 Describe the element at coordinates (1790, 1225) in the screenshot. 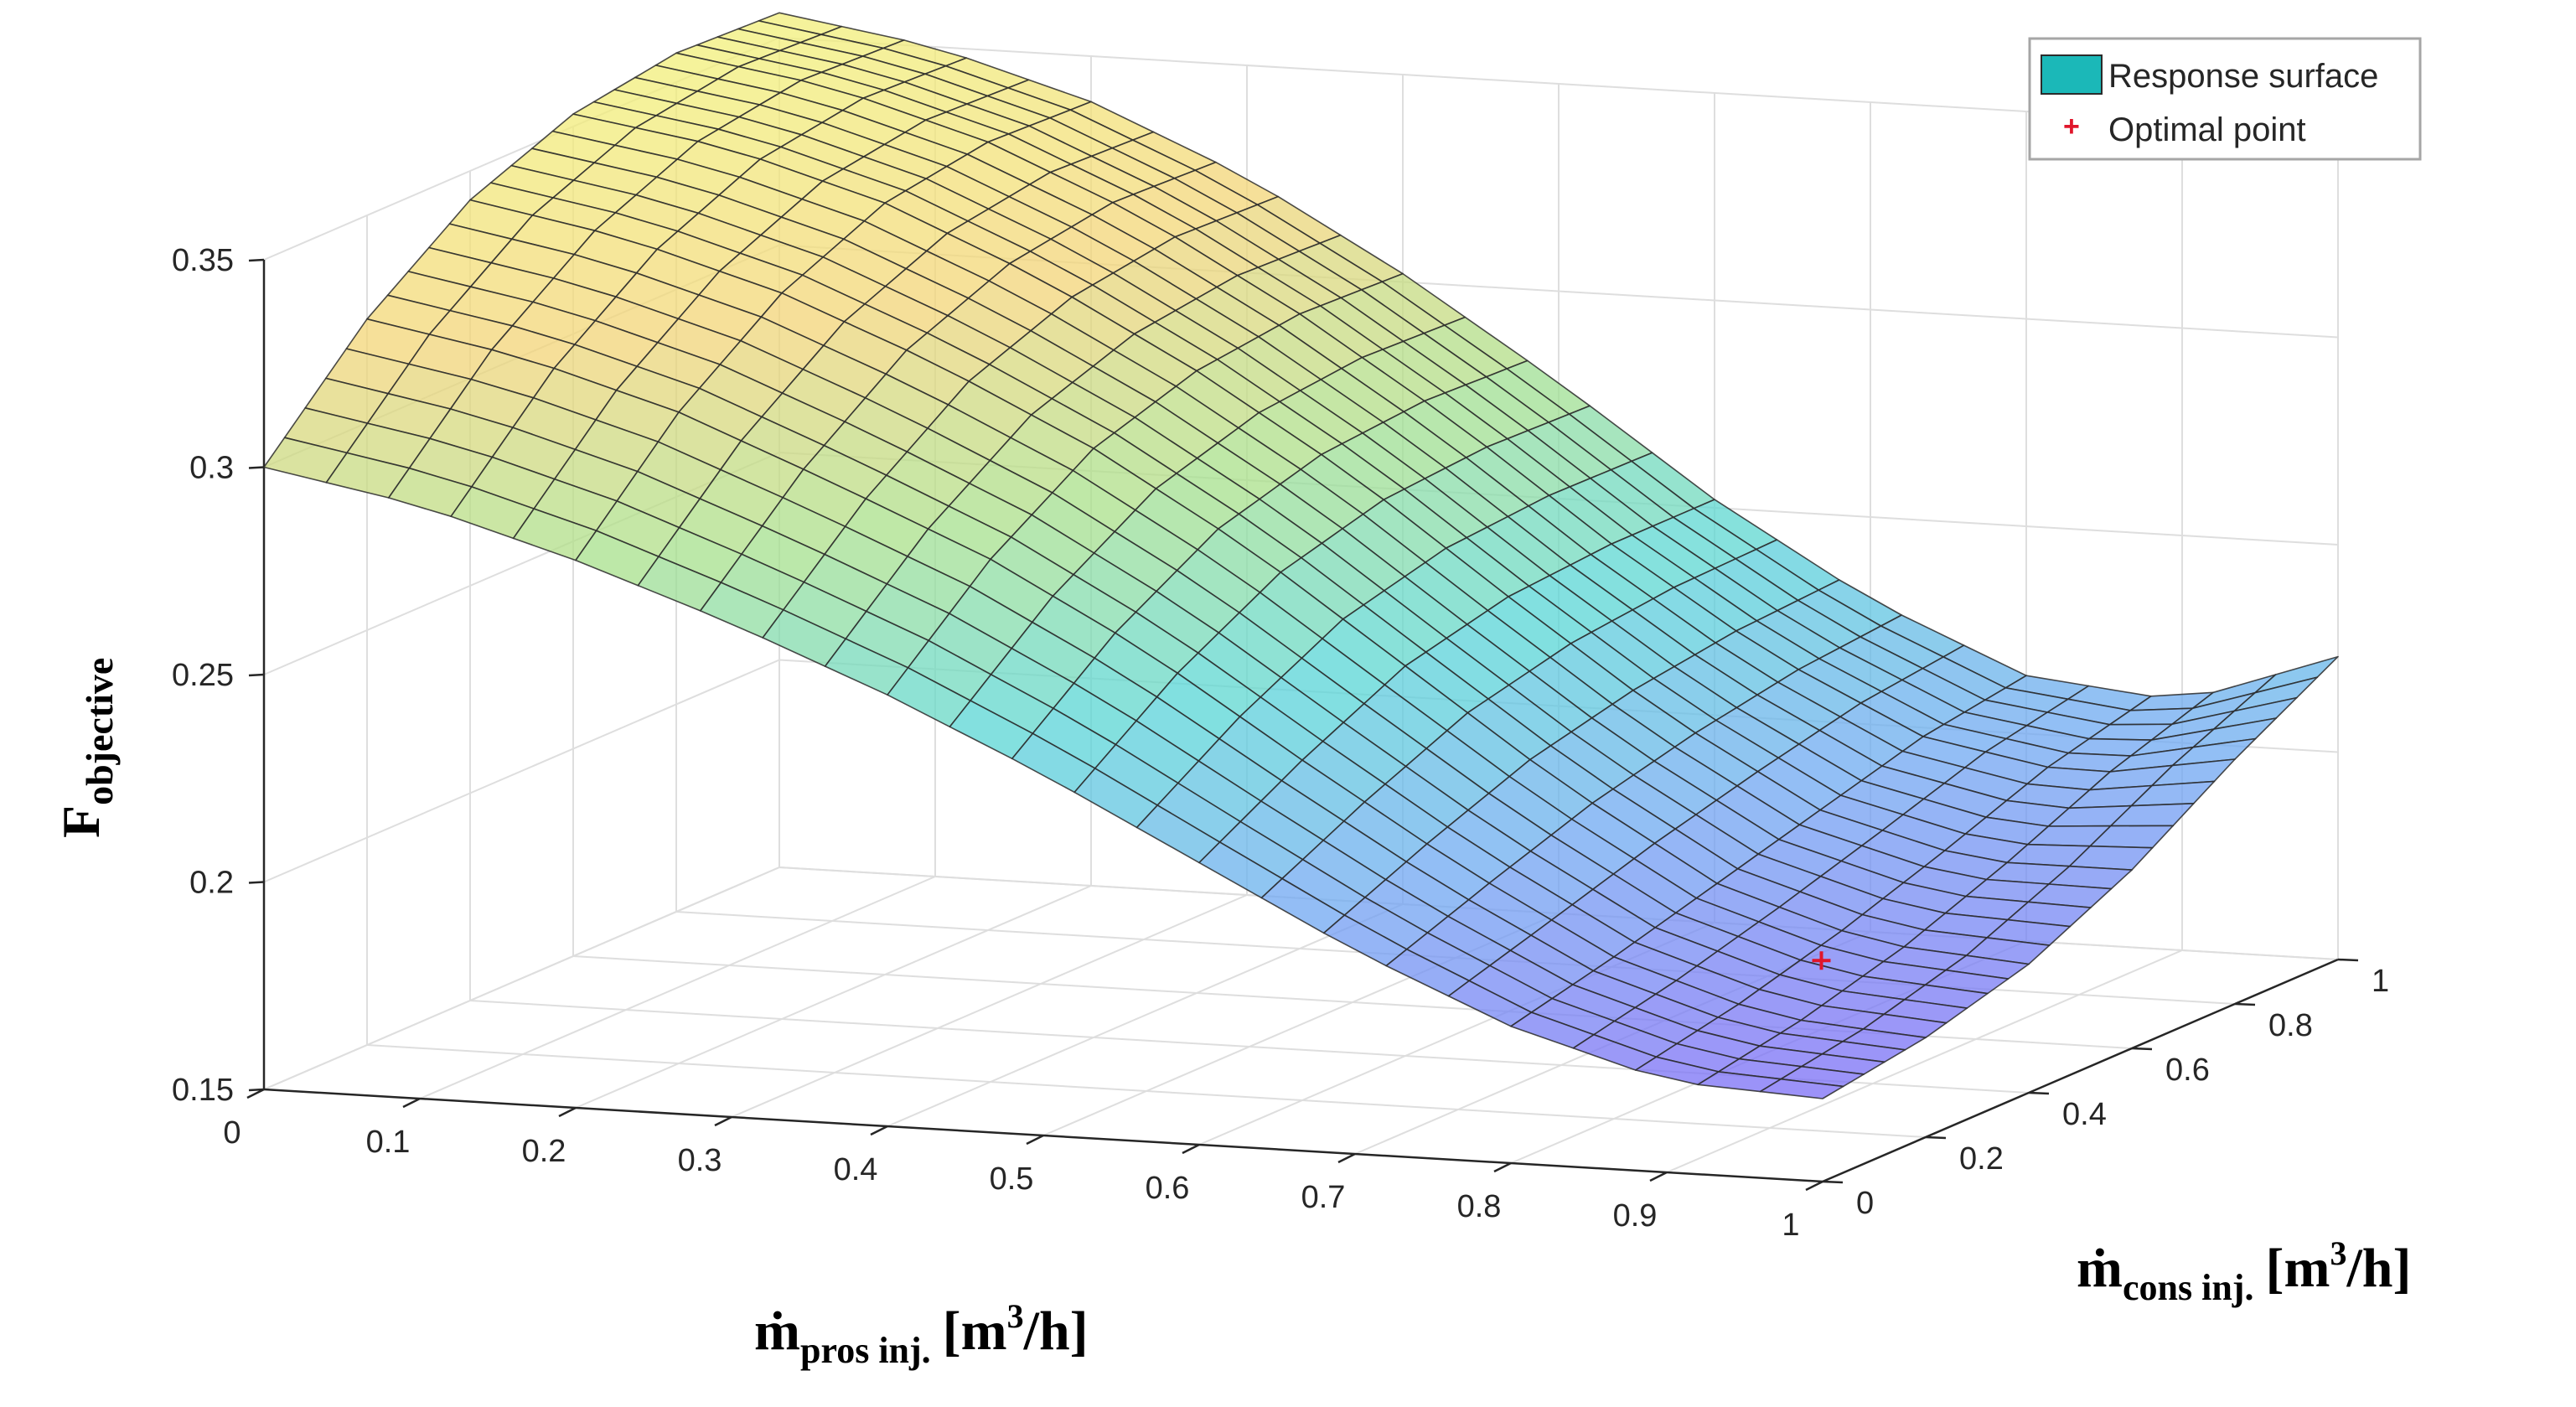

I see `x-tick-label: 1` at that location.